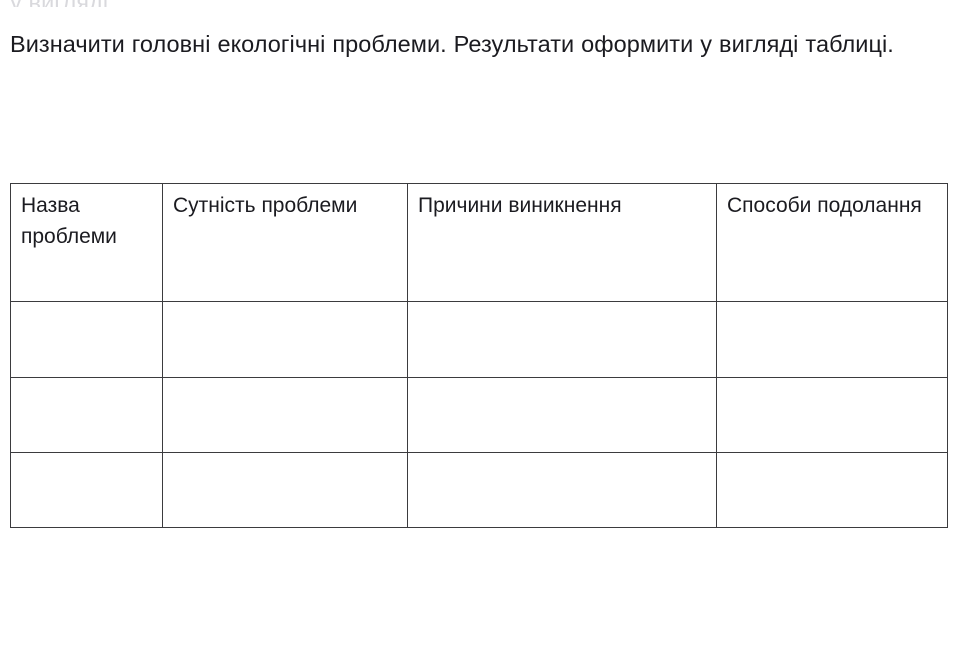  What do you see at coordinates (824, 205) in the screenshot?
I see `column-header-solutions-label: Способи подолання` at bounding box center [824, 205].